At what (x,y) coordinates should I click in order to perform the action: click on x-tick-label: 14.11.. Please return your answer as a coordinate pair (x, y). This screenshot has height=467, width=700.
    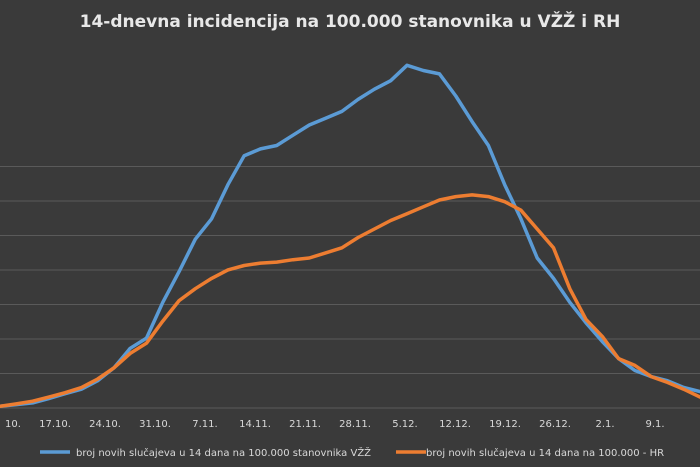
    Looking at the image, I should click on (255, 424).